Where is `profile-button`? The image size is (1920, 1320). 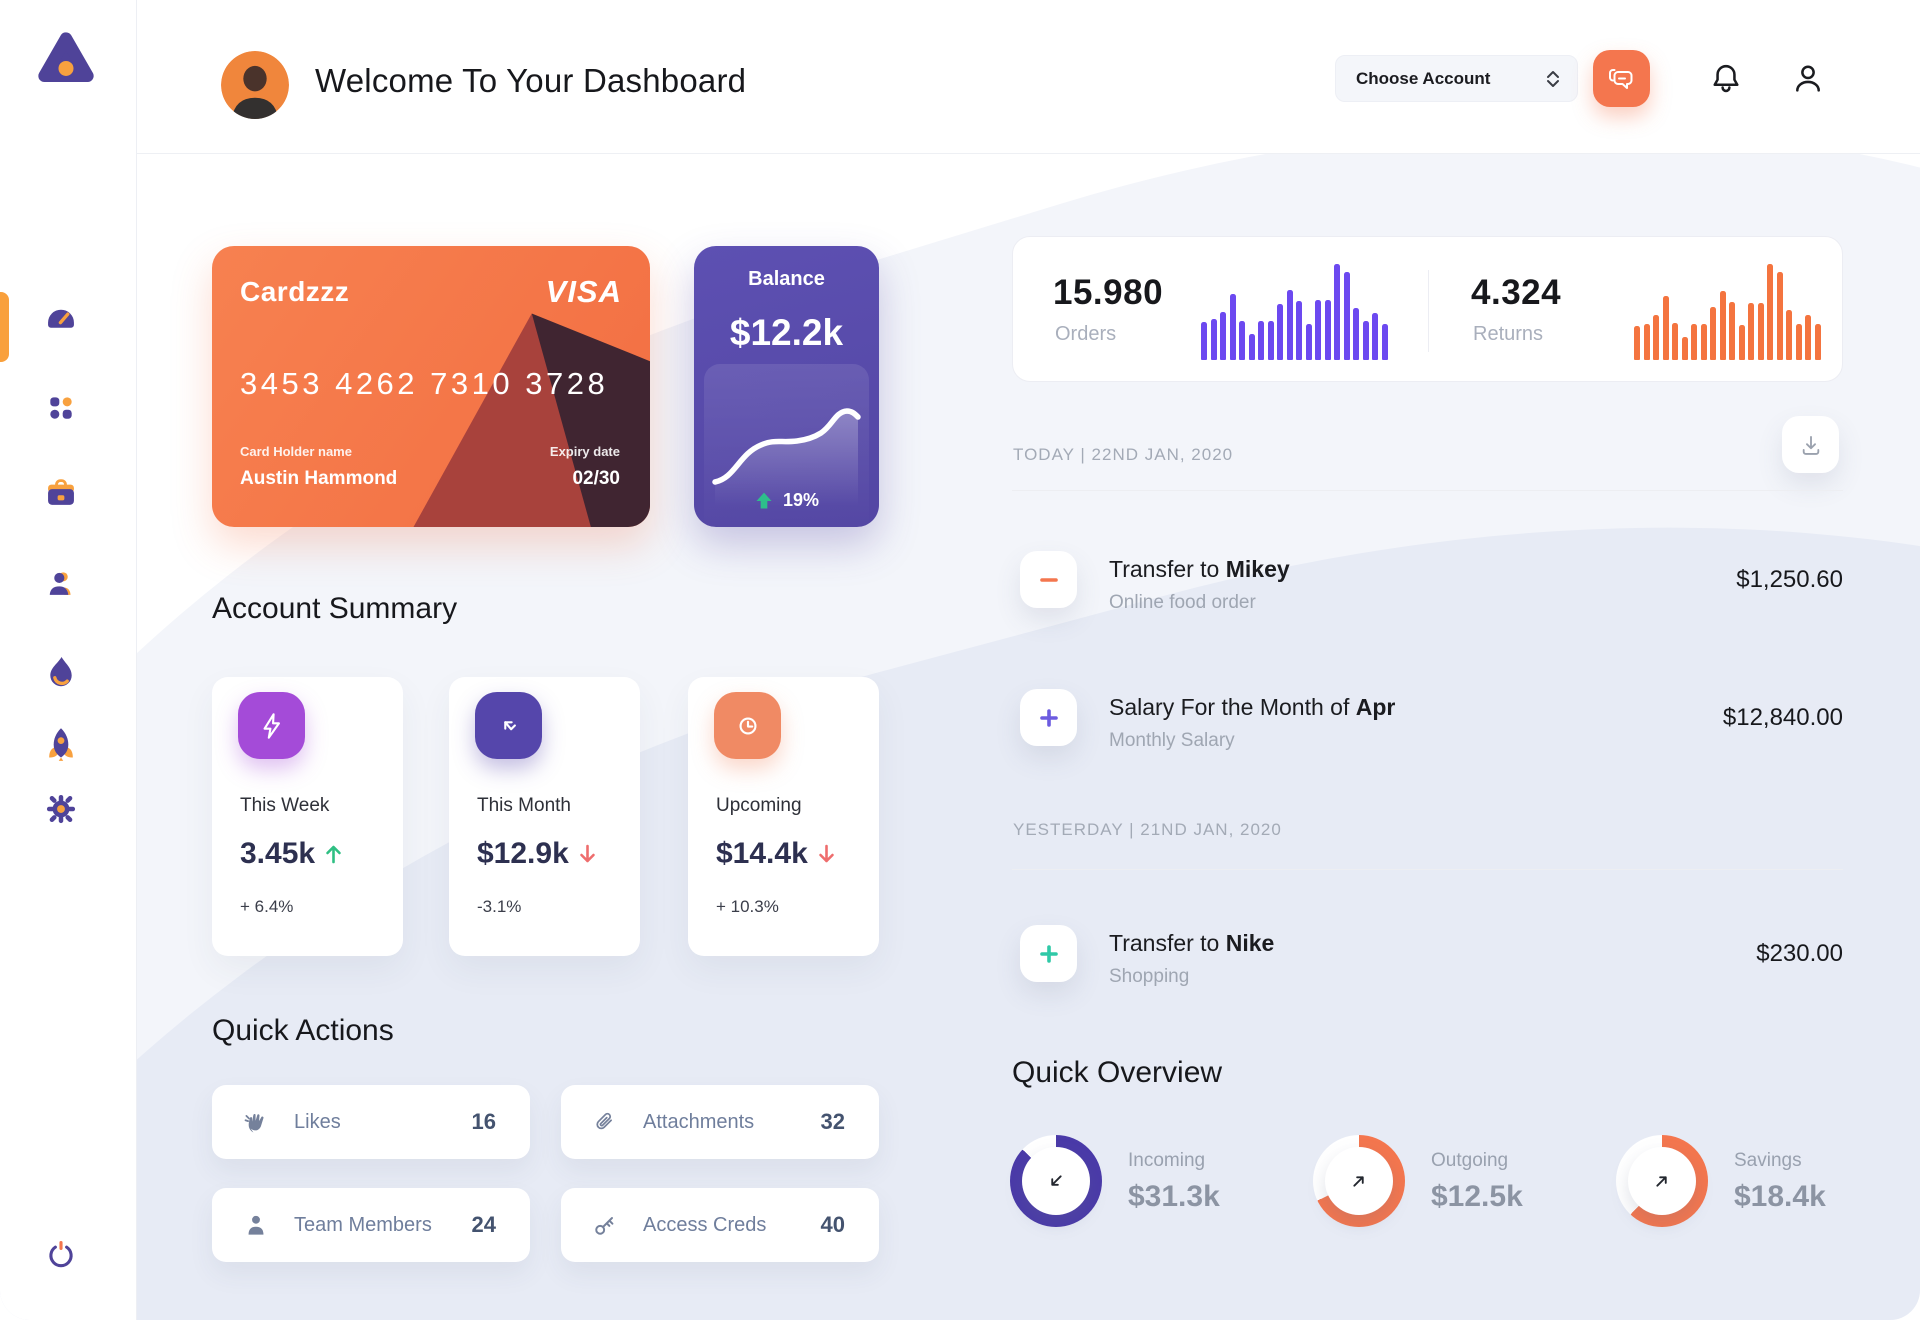
profile-button is located at coordinates (1808, 78).